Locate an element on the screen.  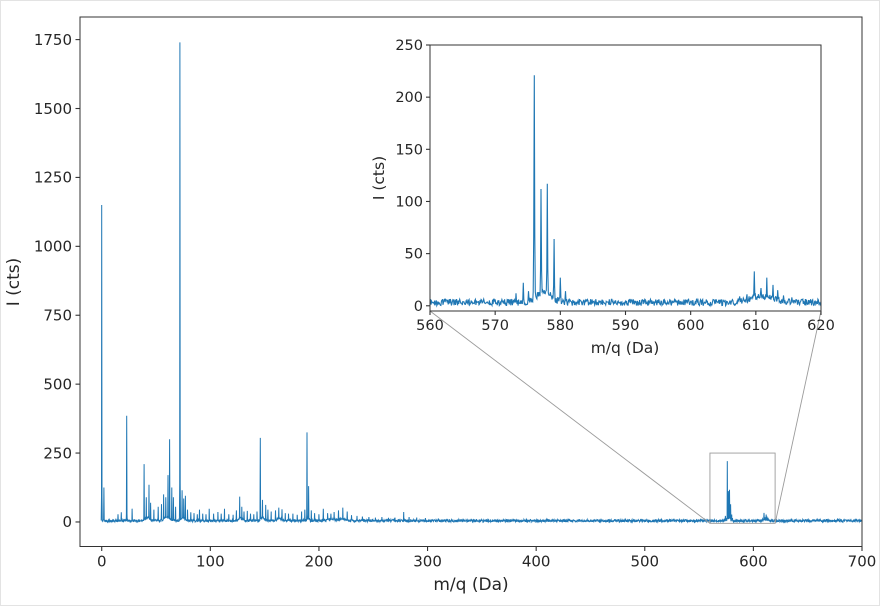
main-x-tick-label: 400 is located at coordinates (536, 562).